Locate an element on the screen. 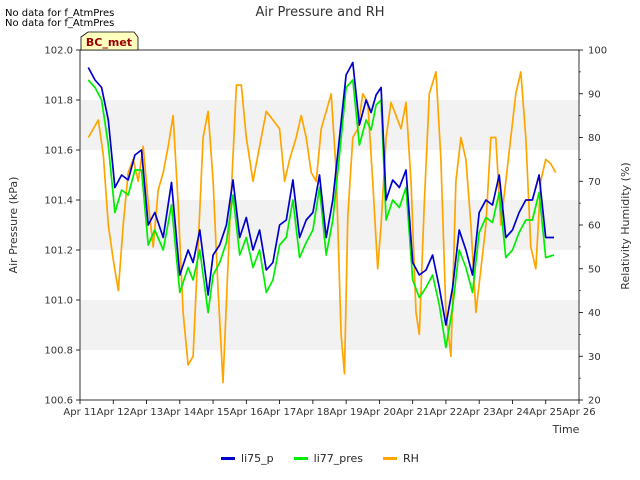 This screenshot has width=640, height=480. site-label: BC_met is located at coordinates (109, 42).